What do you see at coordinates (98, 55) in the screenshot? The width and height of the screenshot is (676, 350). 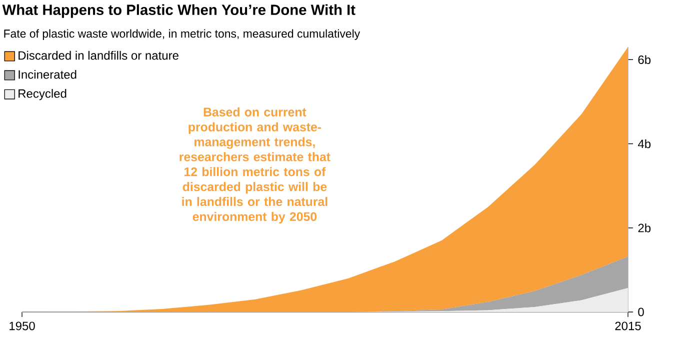 I see `legend-label: Discarded in landfills or nature` at bounding box center [98, 55].